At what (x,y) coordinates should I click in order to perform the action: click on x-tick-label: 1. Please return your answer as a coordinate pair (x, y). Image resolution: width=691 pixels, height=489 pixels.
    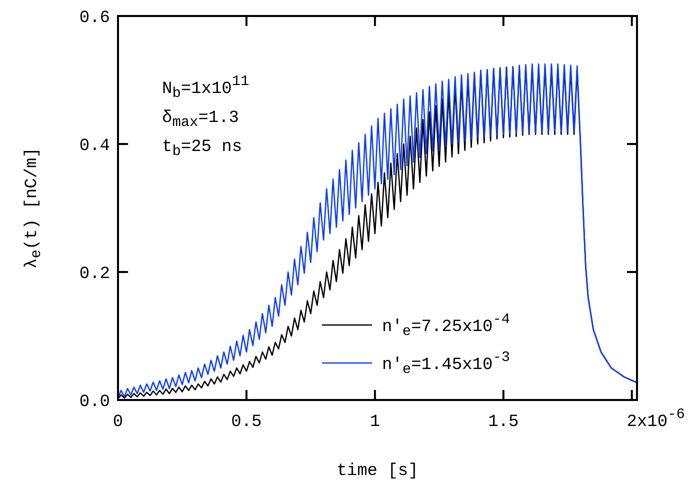
    Looking at the image, I should click on (375, 422).